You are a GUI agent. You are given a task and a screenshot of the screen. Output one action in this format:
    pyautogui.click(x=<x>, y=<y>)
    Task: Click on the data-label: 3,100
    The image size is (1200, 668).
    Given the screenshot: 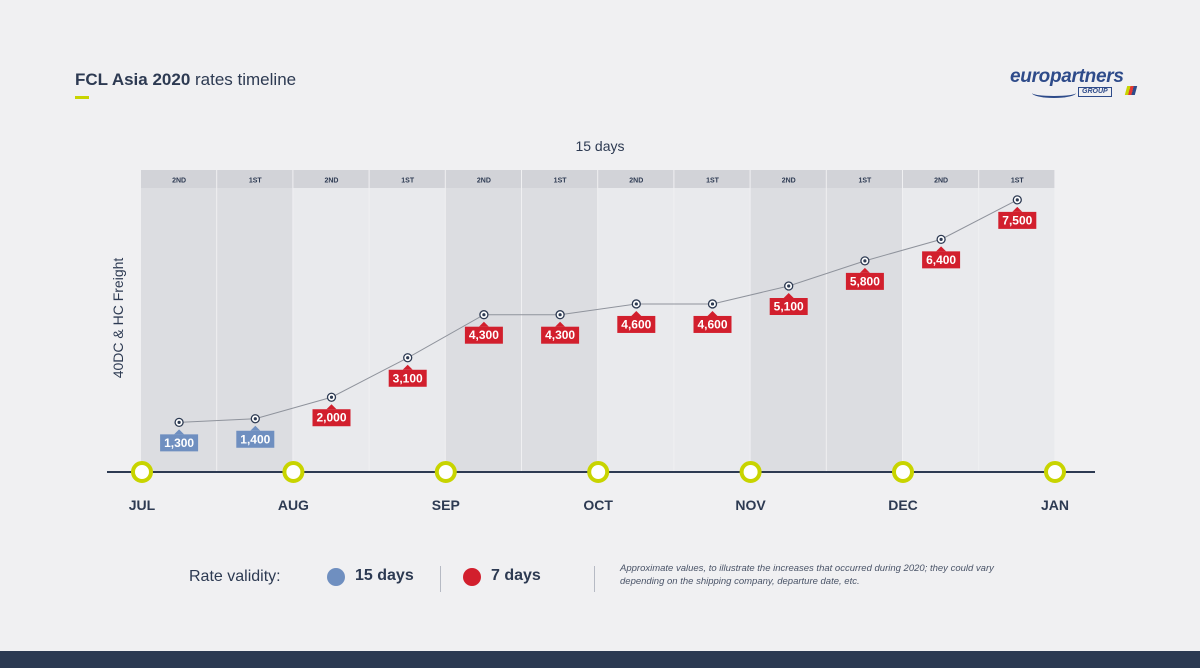 What is the action you would take?
    pyautogui.click(x=408, y=378)
    